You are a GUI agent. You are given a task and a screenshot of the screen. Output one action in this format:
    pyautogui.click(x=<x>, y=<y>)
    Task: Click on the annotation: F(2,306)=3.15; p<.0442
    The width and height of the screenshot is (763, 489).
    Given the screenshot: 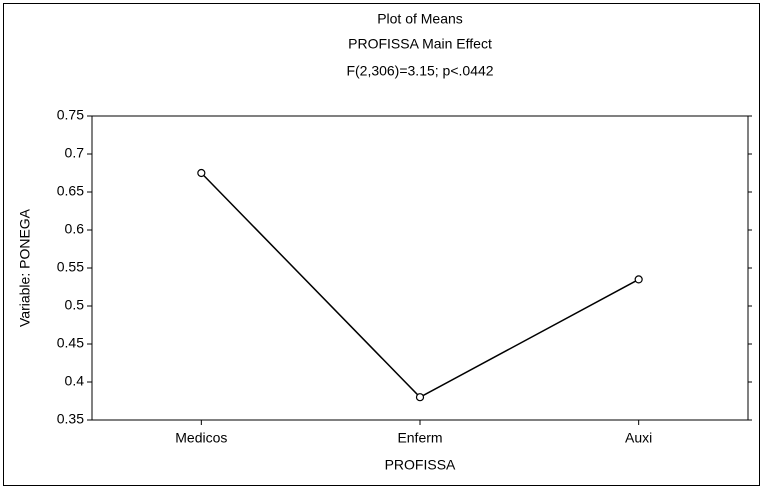 What is the action you would take?
    pyautogui.click(x=419, y=71)
    